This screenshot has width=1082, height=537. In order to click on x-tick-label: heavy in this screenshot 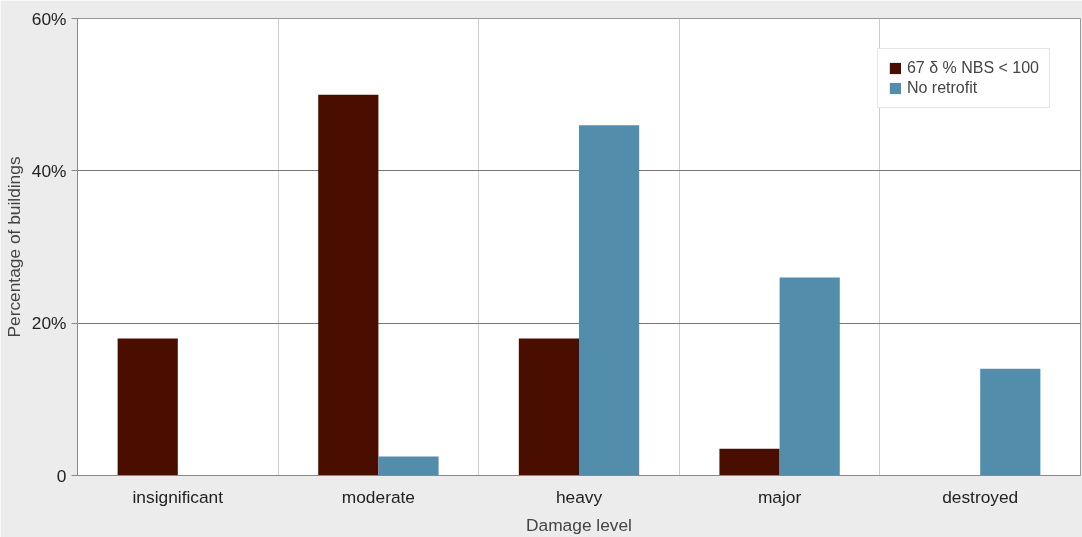, I will do `click(579, 496)`.